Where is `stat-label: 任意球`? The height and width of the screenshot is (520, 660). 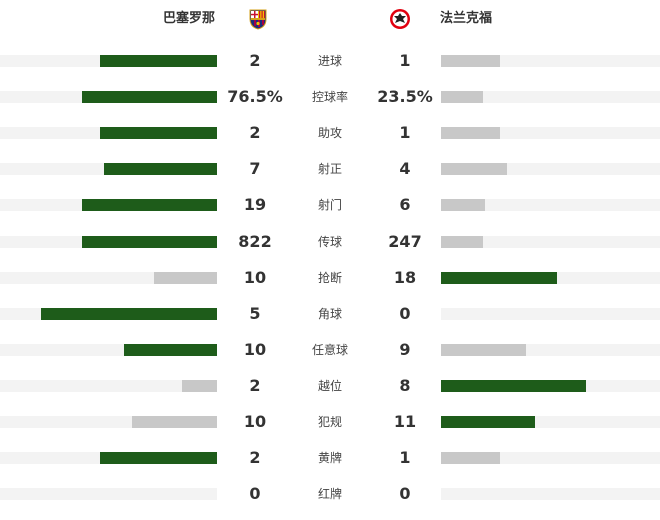
stat-label: 任意球 is located at coordinates (329, 349).